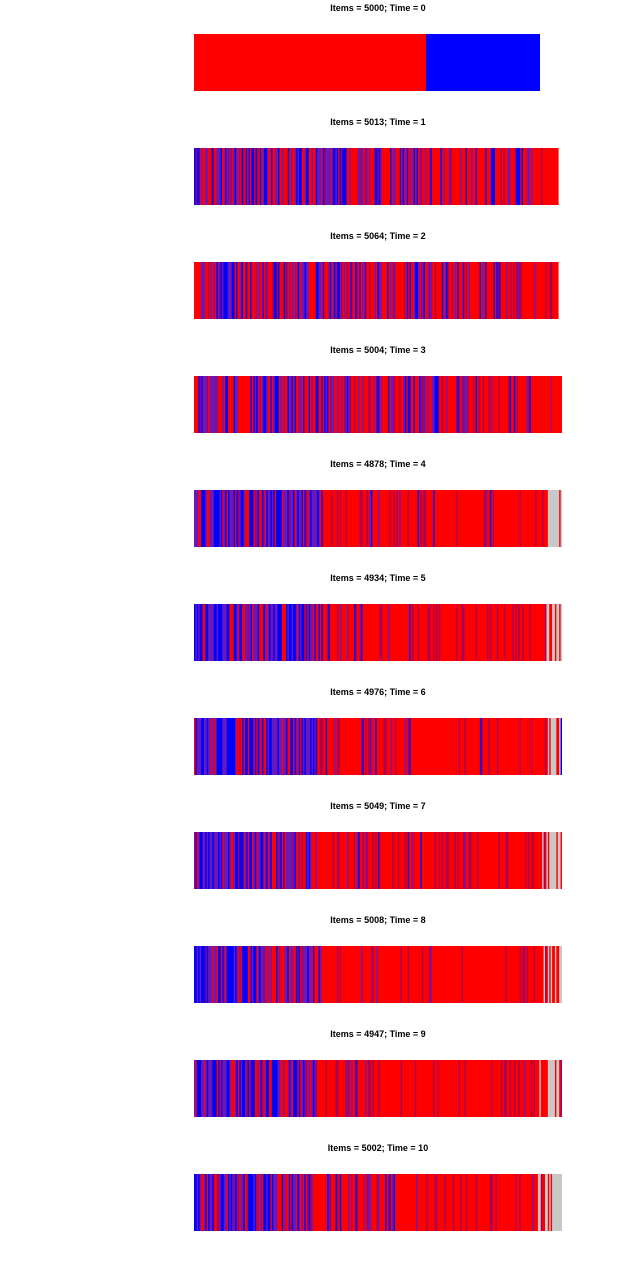  Describe the element at coordinates (378, 806) in the screenshot. I see `panel-title-7: Items = 5049; Time = 7` at that location.